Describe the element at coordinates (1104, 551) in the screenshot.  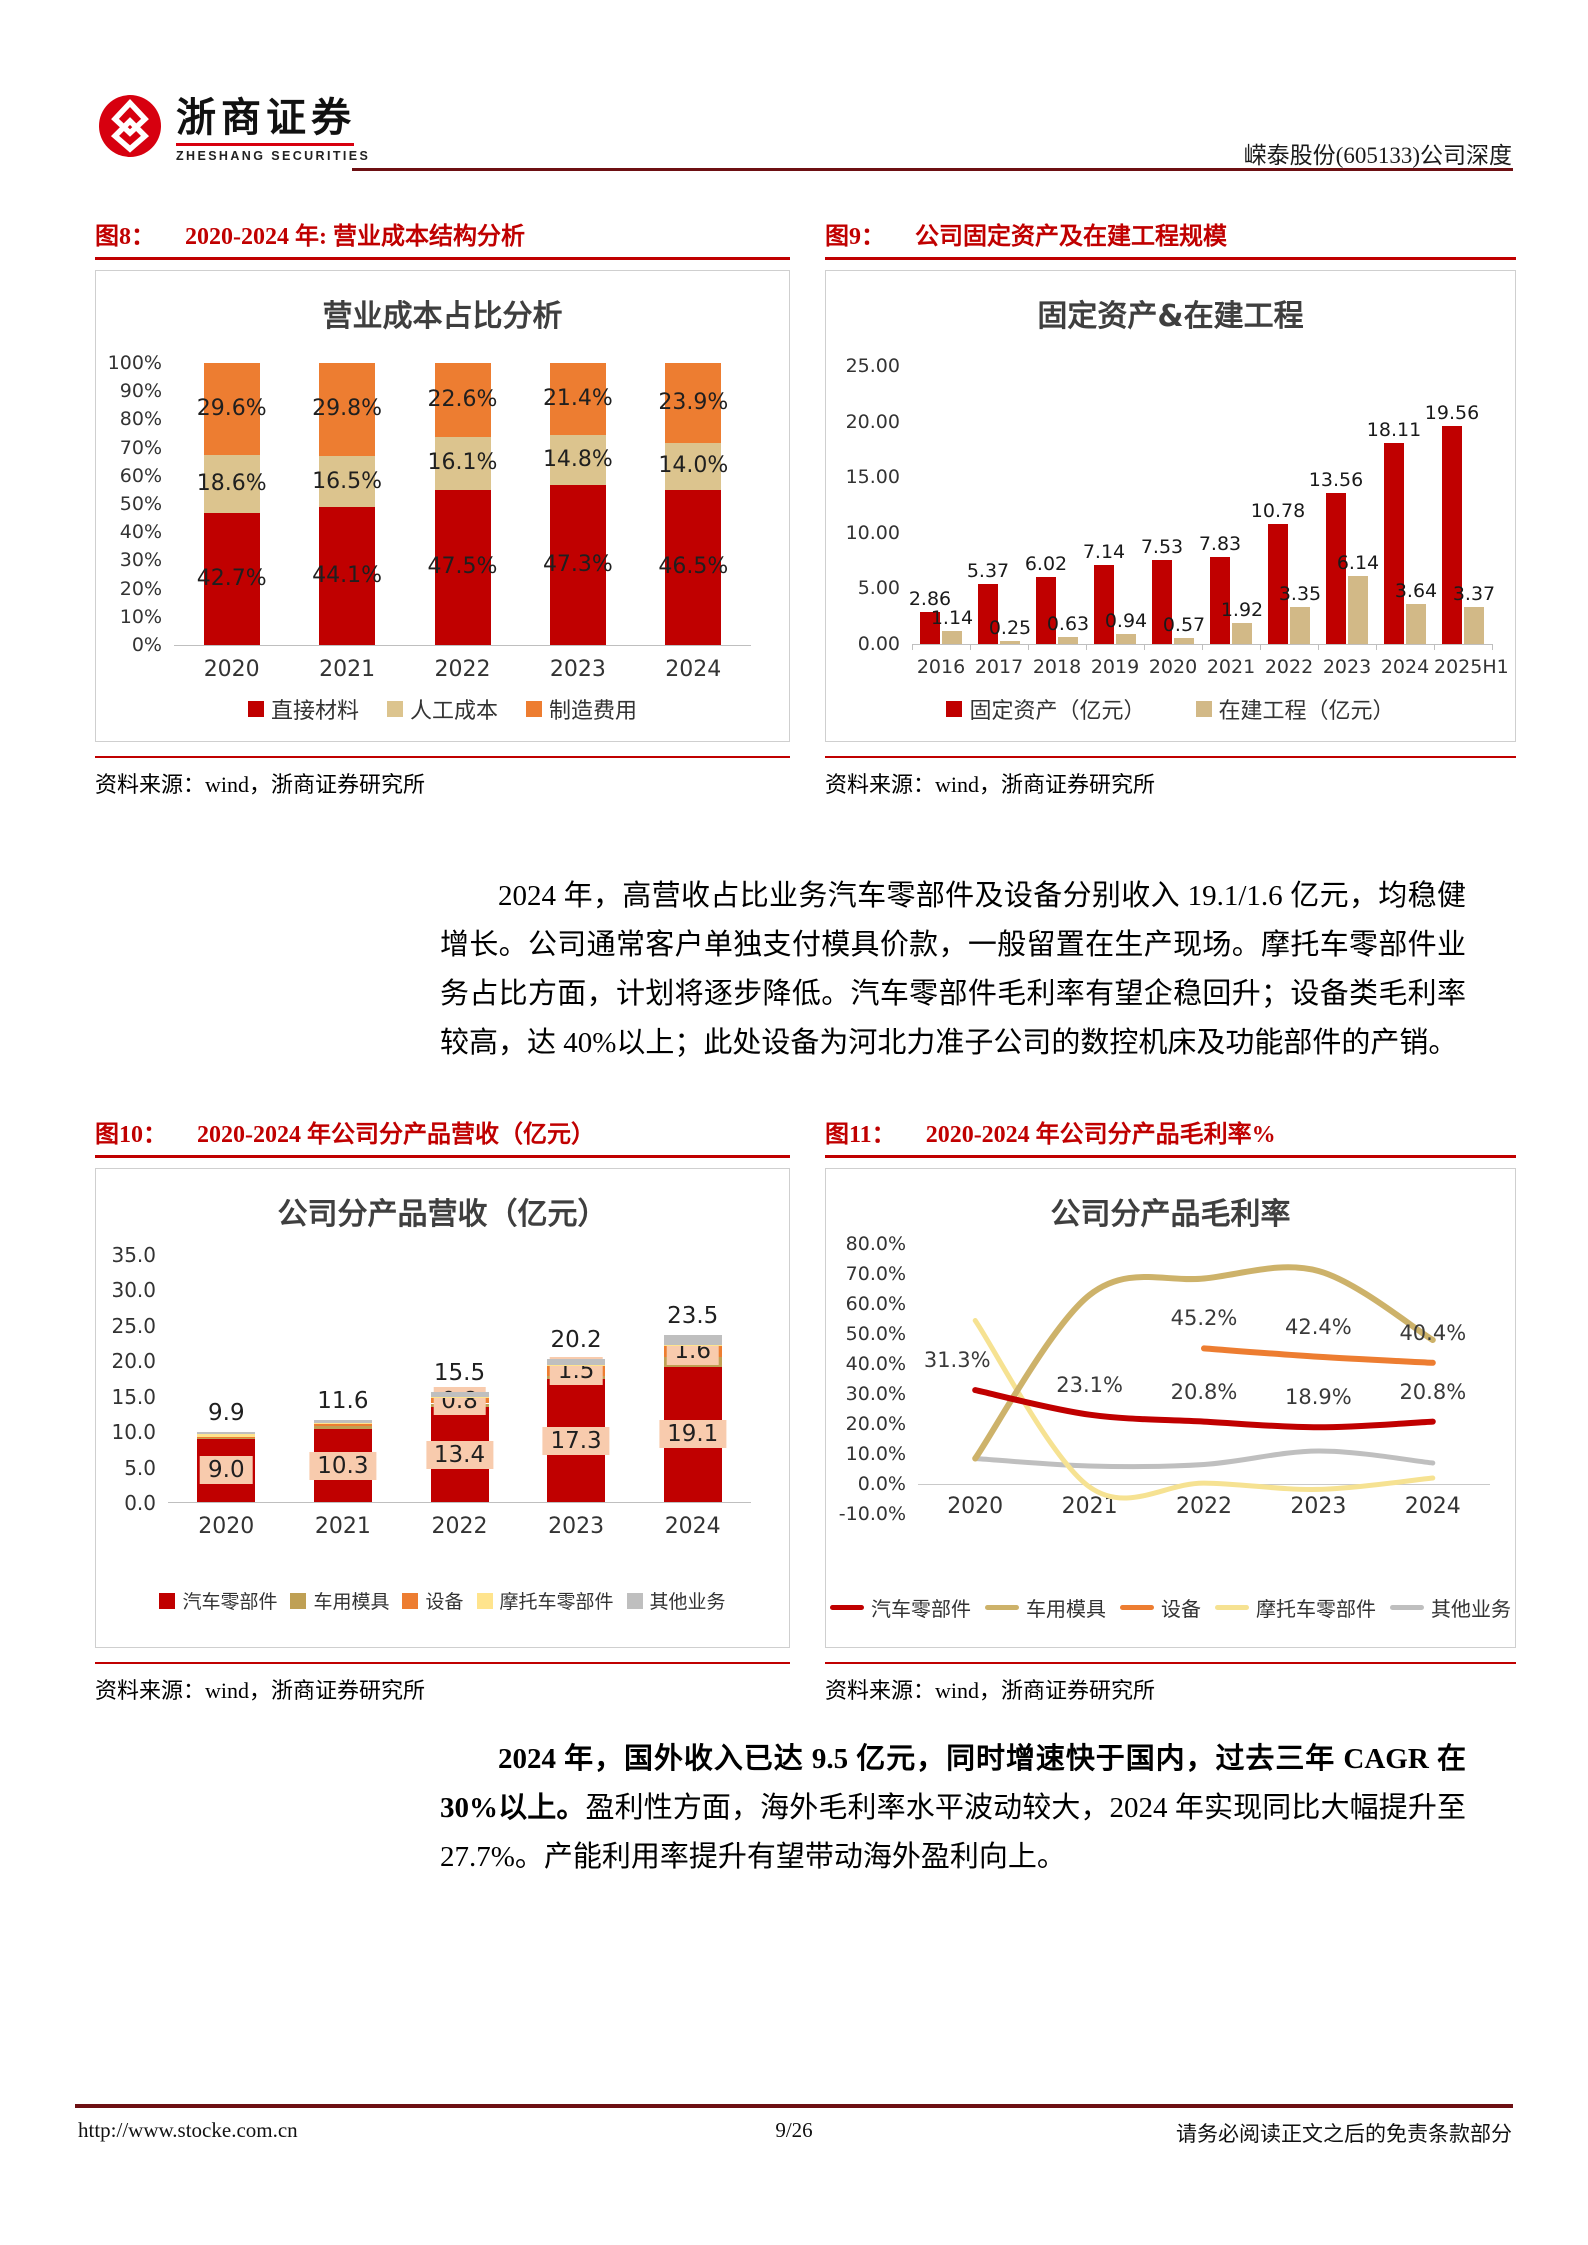
I see `bar-value-label: 7.14` at that location.